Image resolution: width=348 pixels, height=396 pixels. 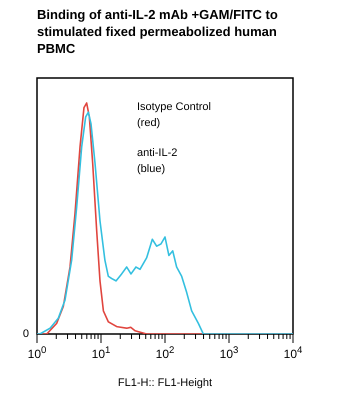 What do you see at coordinates (157, 161) in the screenshot?
I see `annotation: anti-IL-2 (blue)` at bounding box center [157, 161].